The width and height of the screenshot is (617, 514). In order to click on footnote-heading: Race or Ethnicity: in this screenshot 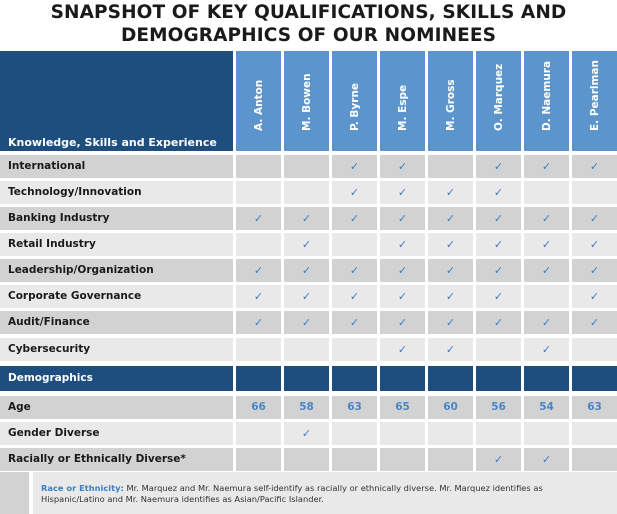, I will do `click(82, 488)`.